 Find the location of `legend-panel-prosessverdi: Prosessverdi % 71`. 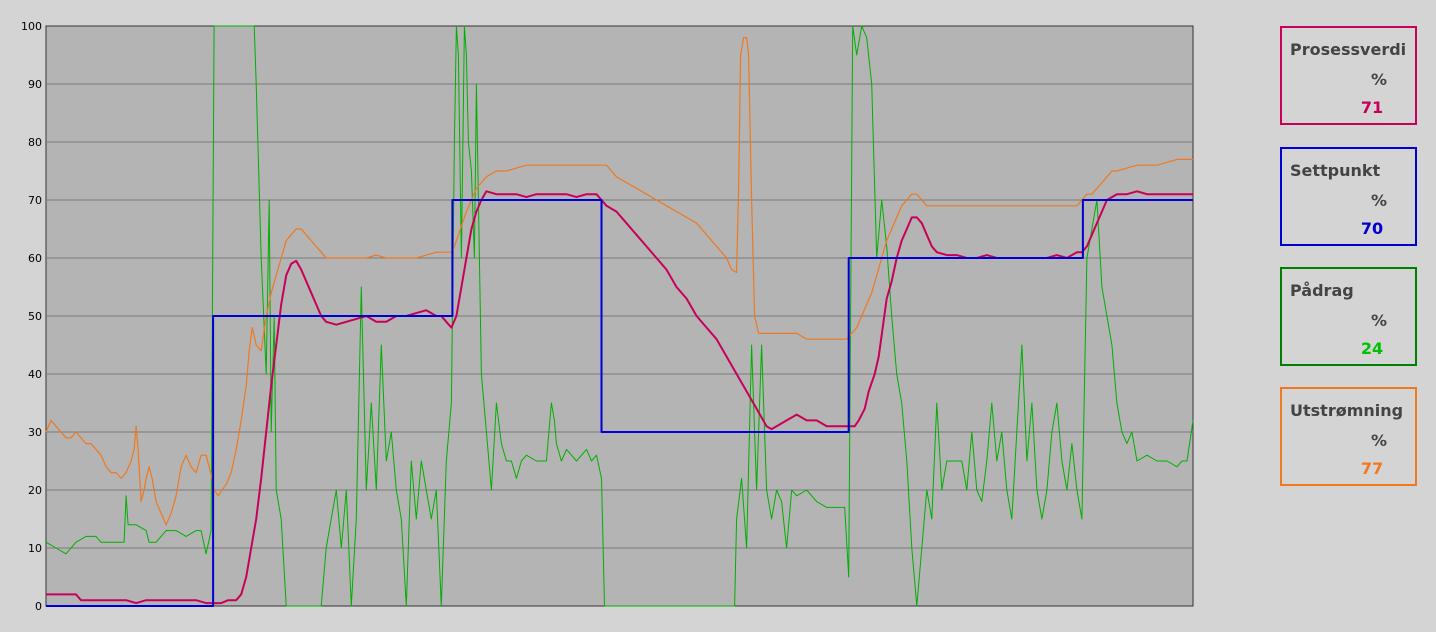

legend-panel-prosessverdi: Prosessverdi % 71 is located at coordinates (1348, 75).